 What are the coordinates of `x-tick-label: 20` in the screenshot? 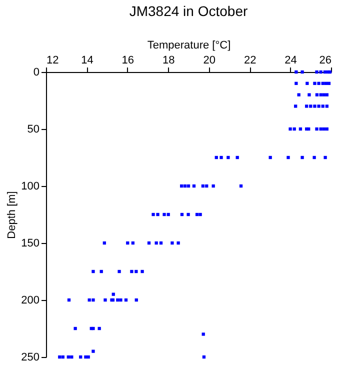 It's located at (209, 60).